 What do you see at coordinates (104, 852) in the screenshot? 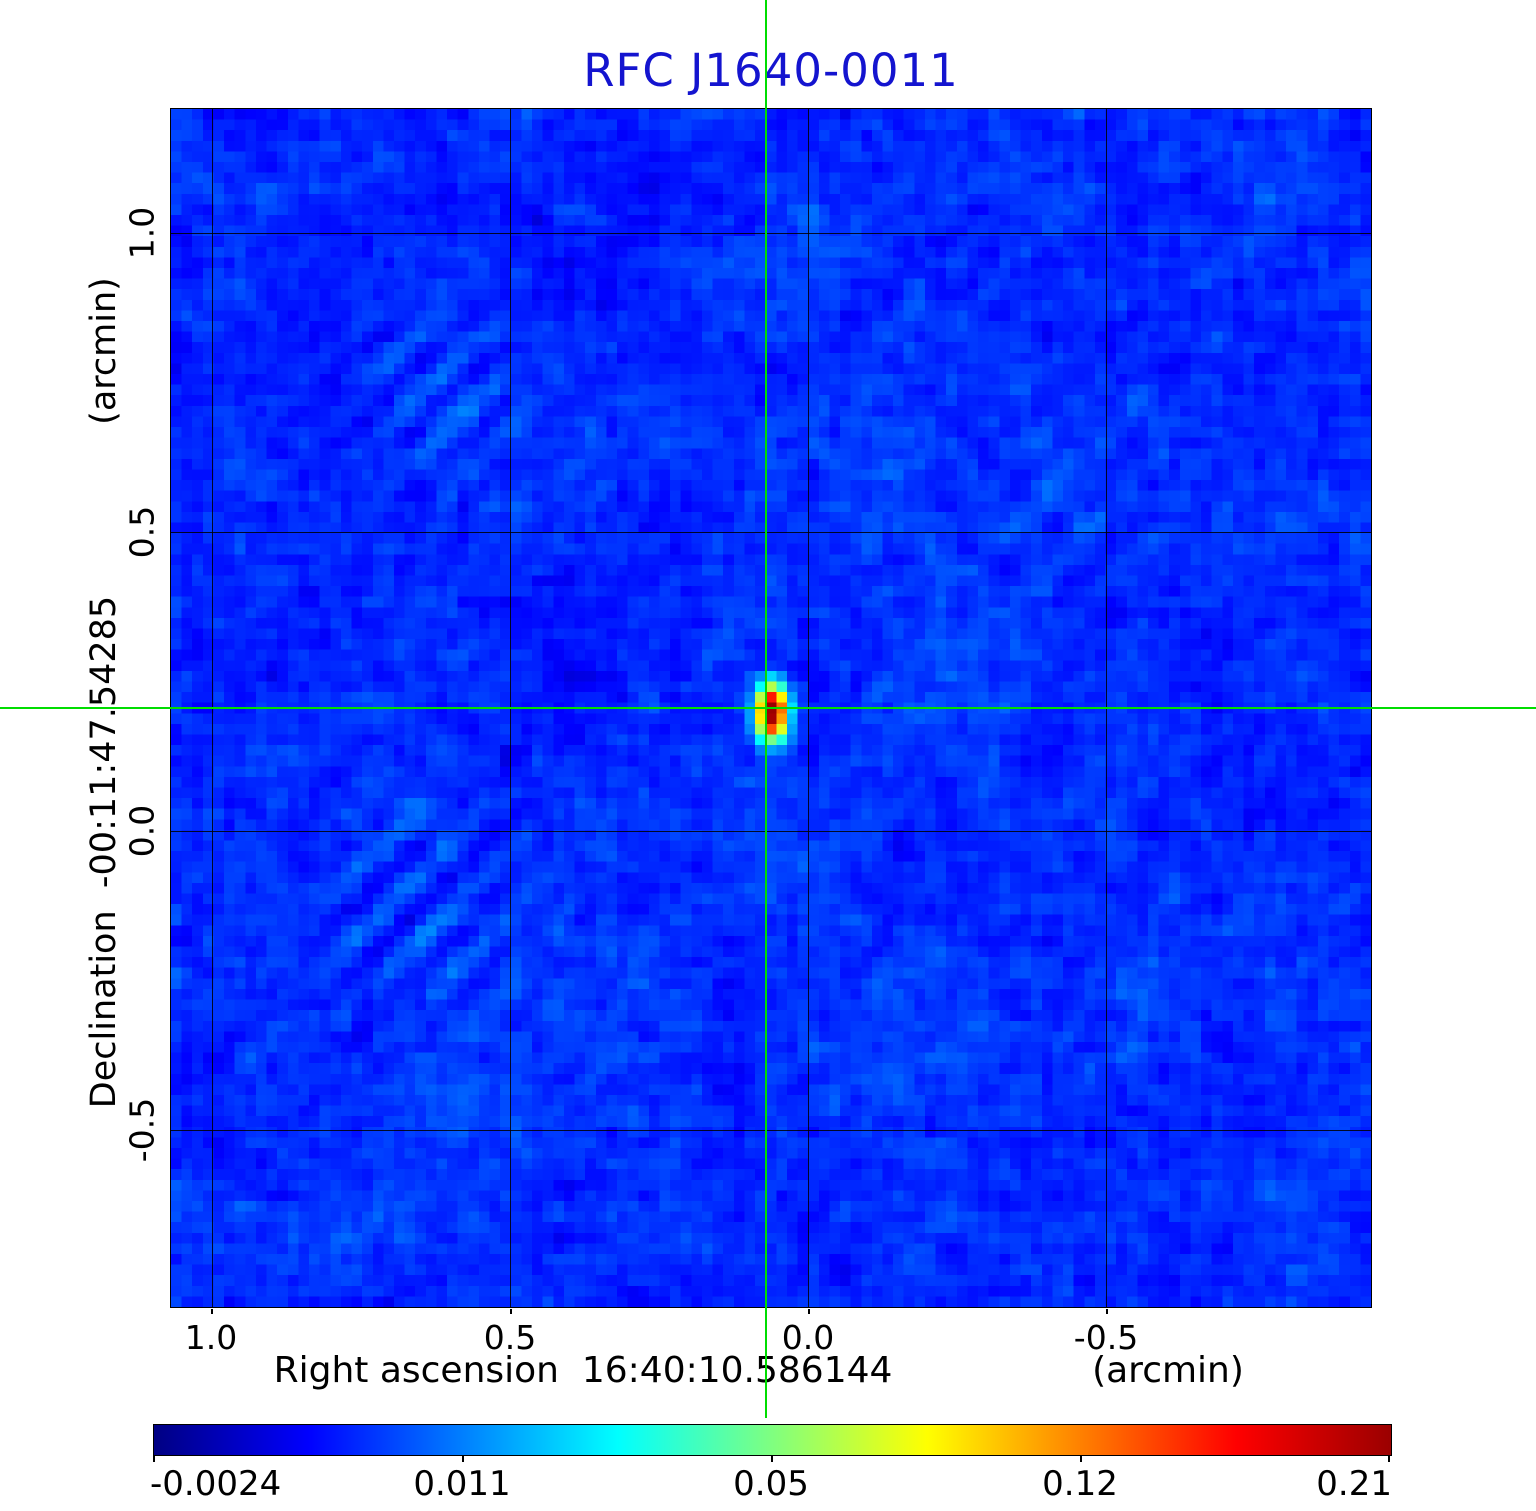
I see `y-axis-label: Declination -00:11:47.54285` at bounding box center [104, 852].